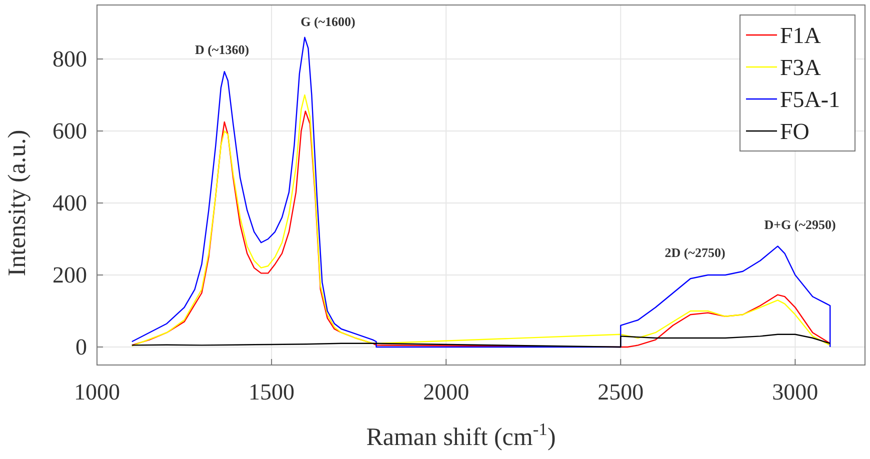 This screenshot has height=459, width=870. Describe the element at coordinates (801, 35) in the screenshot. I see `legend-label: F1A` at that location.